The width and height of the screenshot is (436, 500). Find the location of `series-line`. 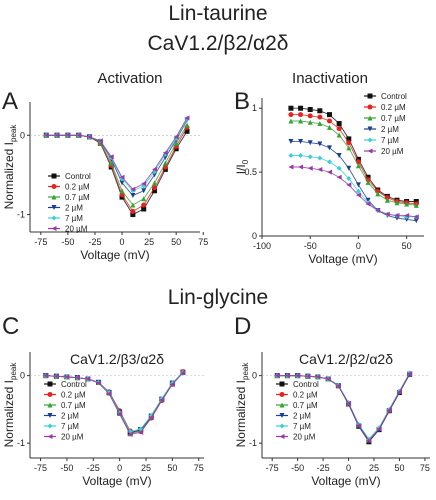

series-line is located at coordinates (353, 186).